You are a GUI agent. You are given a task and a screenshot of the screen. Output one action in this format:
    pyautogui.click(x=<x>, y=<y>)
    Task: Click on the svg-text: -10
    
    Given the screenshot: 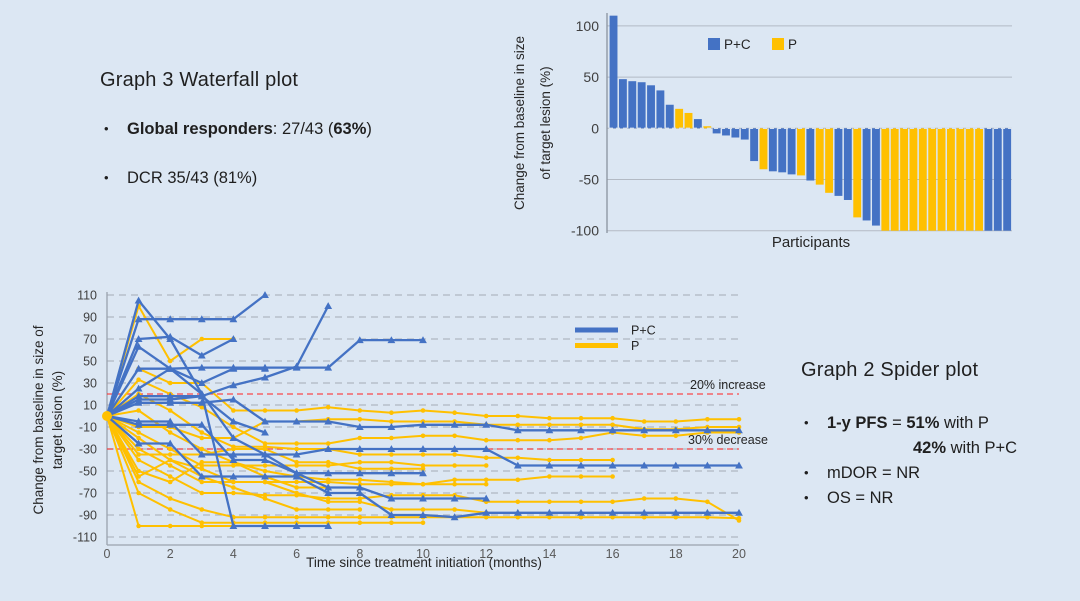 What is the action you would take?
    pyautogui.click(x=88, y=428)
    